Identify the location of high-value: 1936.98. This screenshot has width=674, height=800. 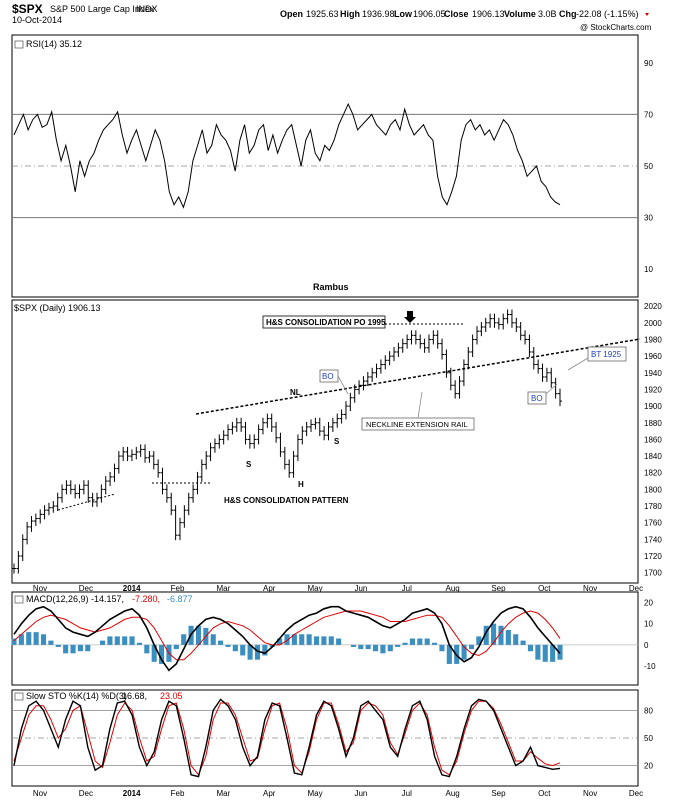
(378, 14).